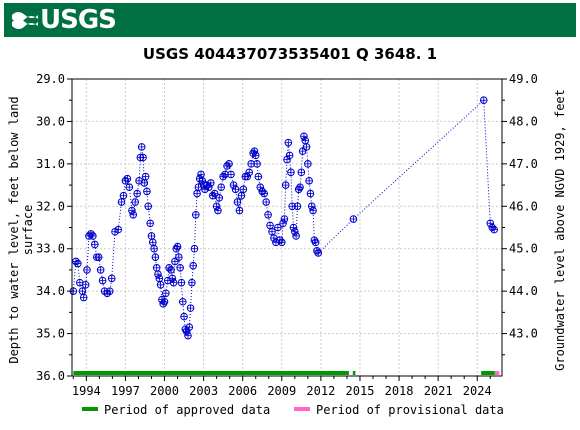  Describe the element at coordinates (242, 391) in the screenshot. I see `x-tick-label: 2006` at that location.